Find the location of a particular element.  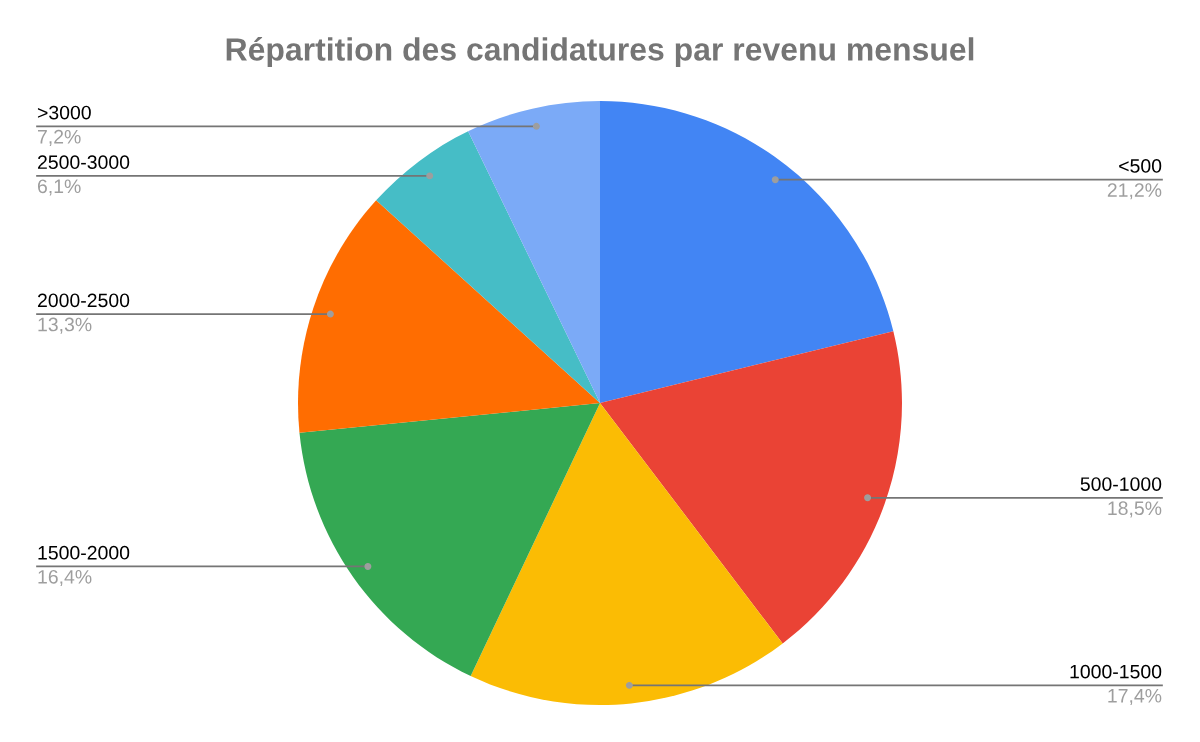

data-label: 7,2% is located at coordinates (59, 137).